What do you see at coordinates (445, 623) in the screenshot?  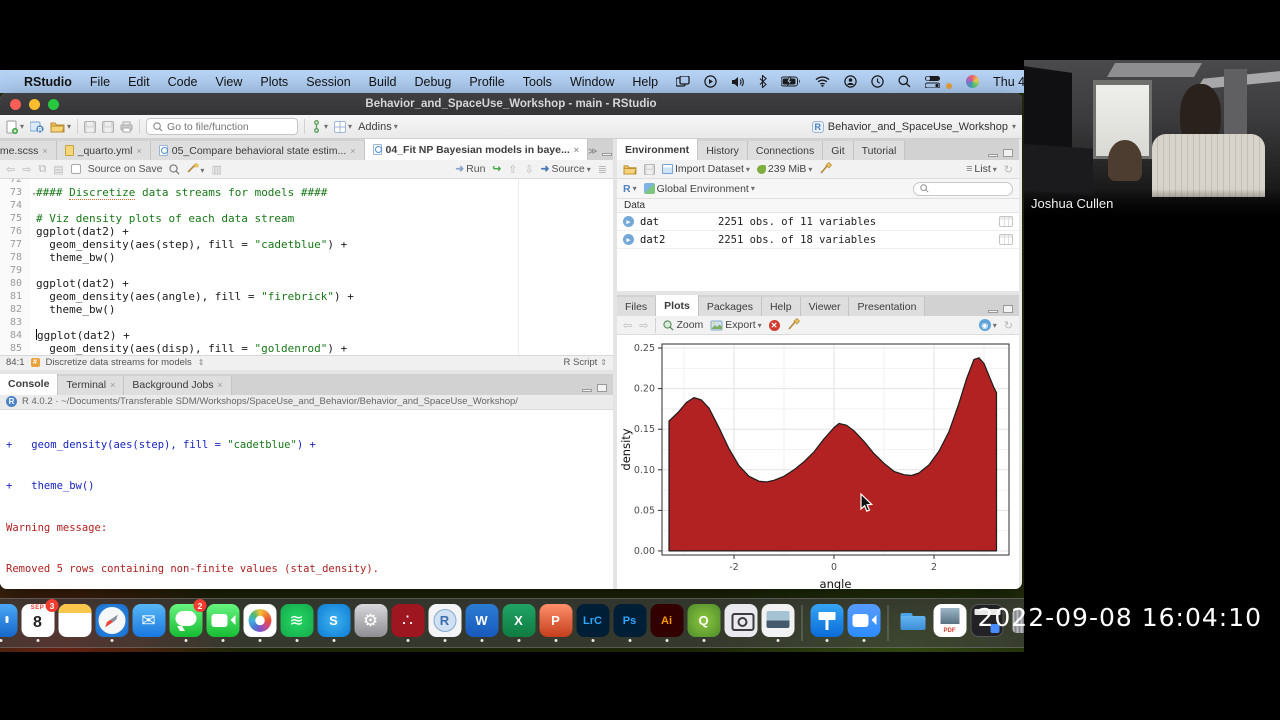 I see `dock-item-rstudio-project` at bounding box center [445, 623].